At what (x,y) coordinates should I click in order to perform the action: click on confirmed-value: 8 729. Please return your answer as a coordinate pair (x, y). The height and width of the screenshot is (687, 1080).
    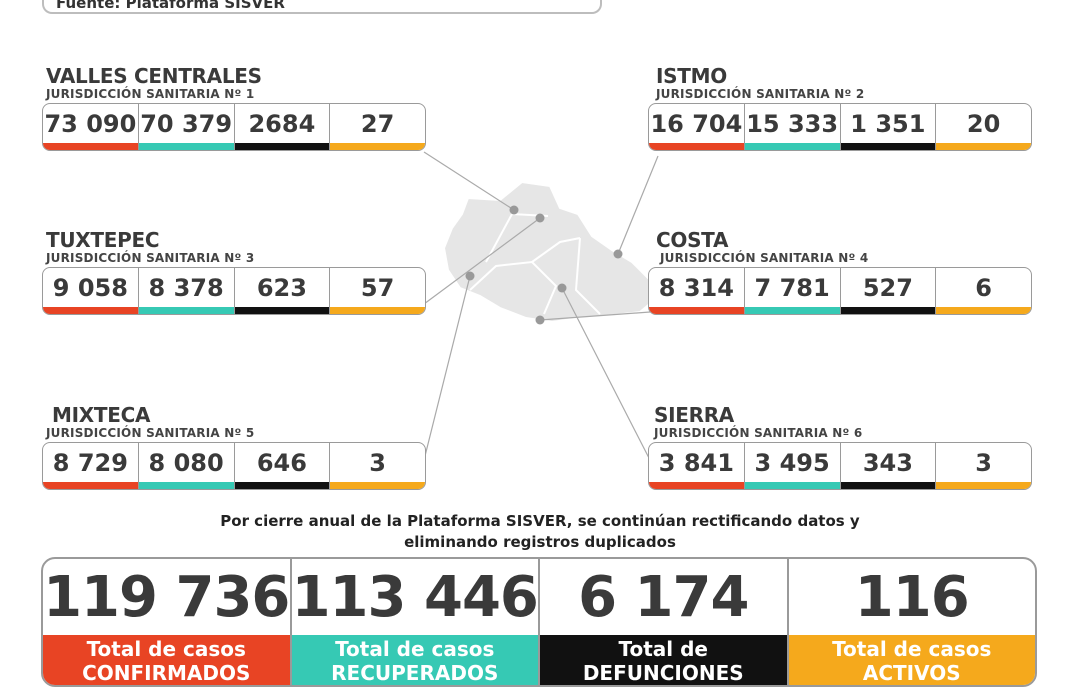
    Looking at the image, I should click on (91, 466).